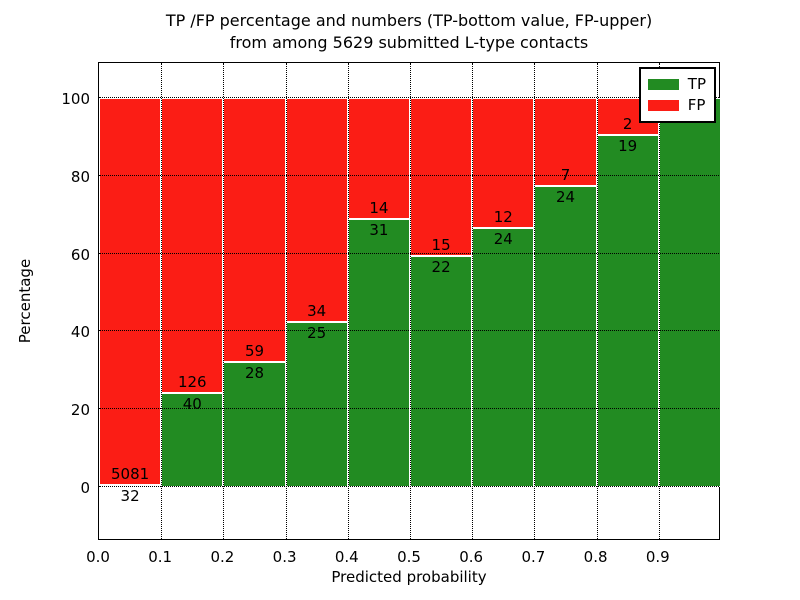  Describe the element at coordinates (75, 99) in the screenshot. I see `y-tick-label: 100` at that location.